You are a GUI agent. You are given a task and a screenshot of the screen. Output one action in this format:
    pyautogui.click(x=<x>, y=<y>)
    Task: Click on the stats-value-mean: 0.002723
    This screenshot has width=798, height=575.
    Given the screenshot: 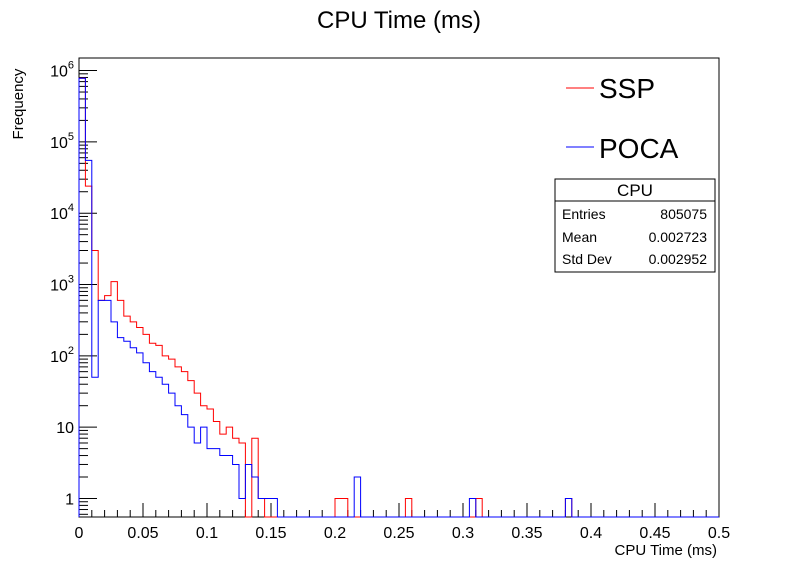 What is the action you would take?
    pyautogui.click(x=678, y=237)
    